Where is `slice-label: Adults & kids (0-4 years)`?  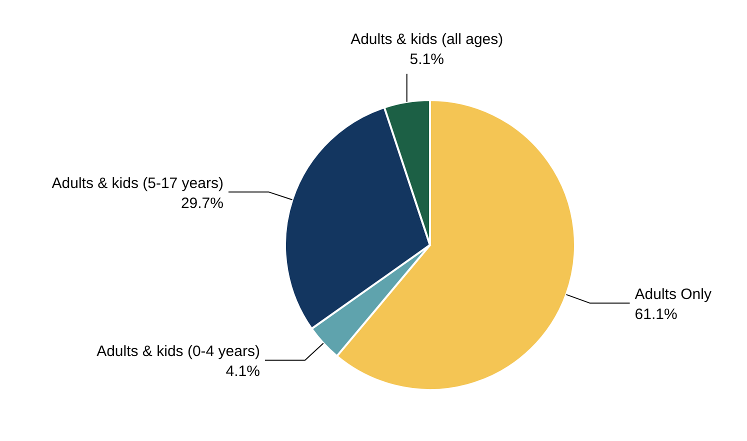 slice-label: Adults & kids (0-4 years) is located at coordinates (178, 351).